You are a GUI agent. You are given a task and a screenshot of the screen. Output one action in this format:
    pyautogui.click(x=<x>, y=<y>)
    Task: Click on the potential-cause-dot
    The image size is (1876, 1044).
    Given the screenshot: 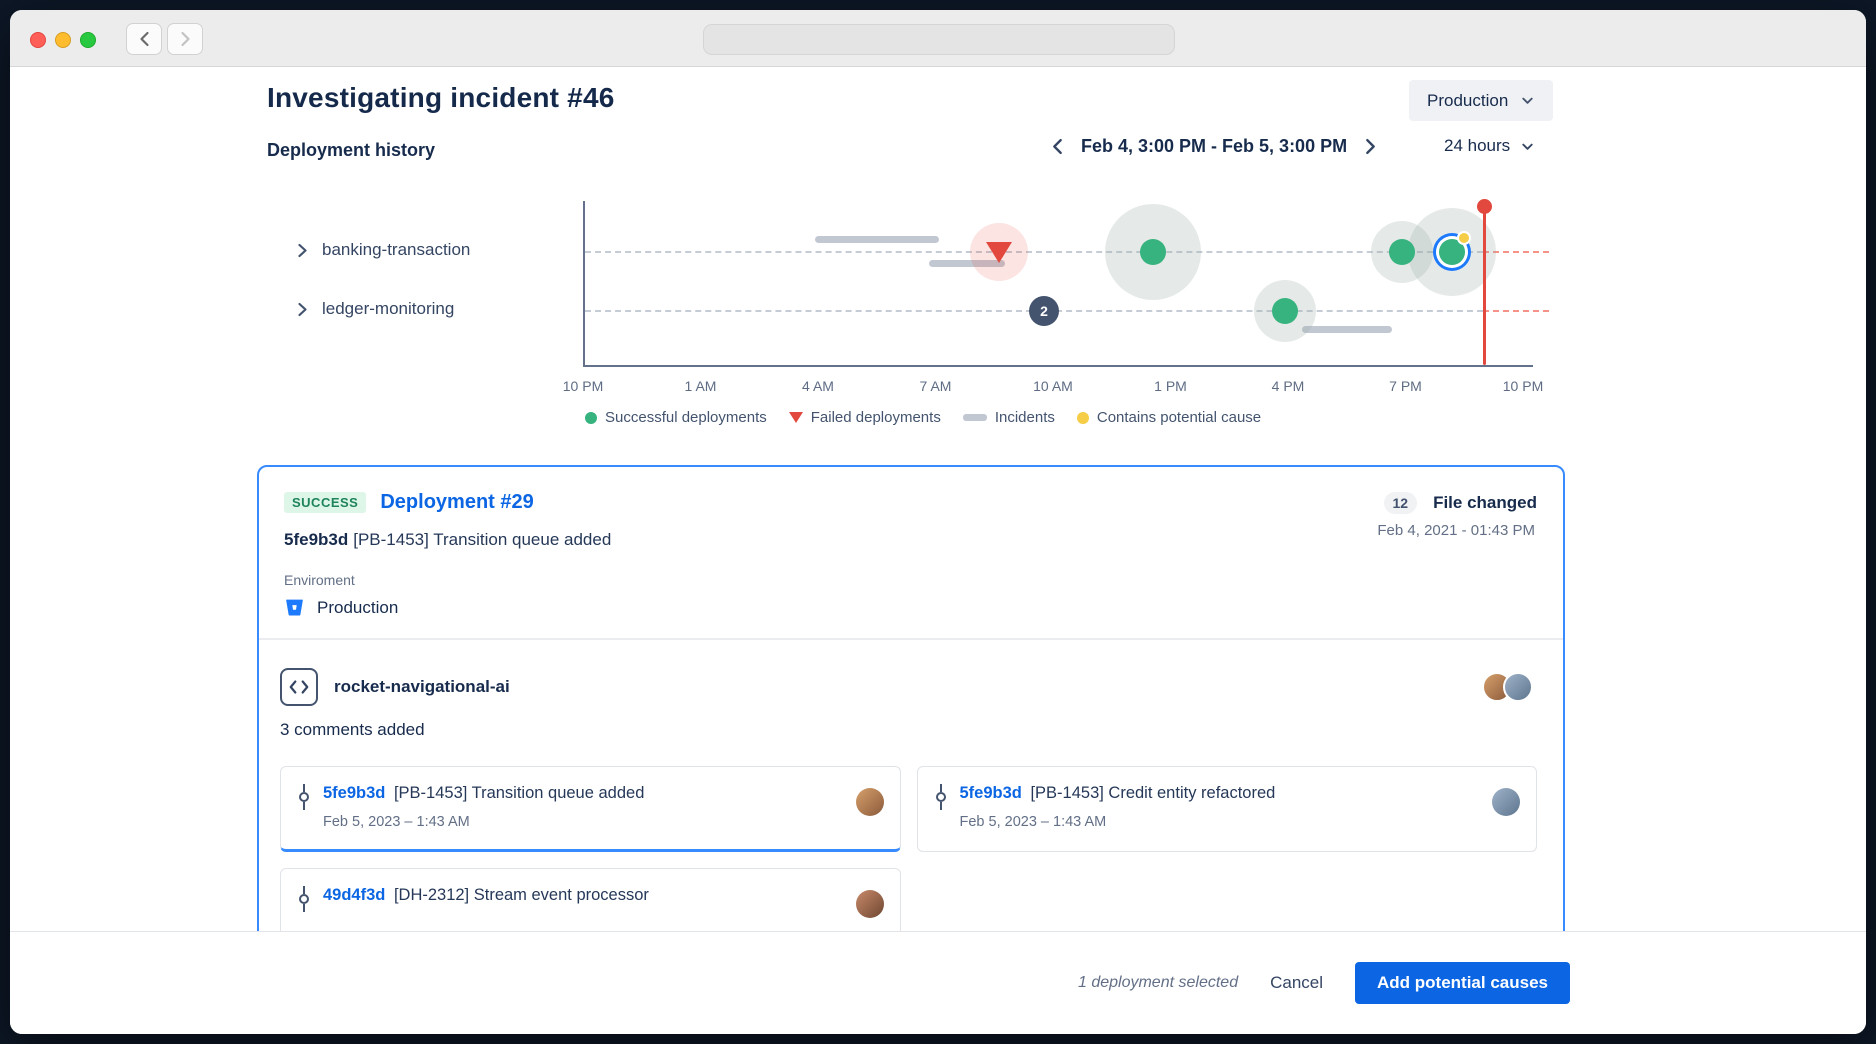 What is the action you would take?
    pyautogui.click(x=1464, y=238)
    